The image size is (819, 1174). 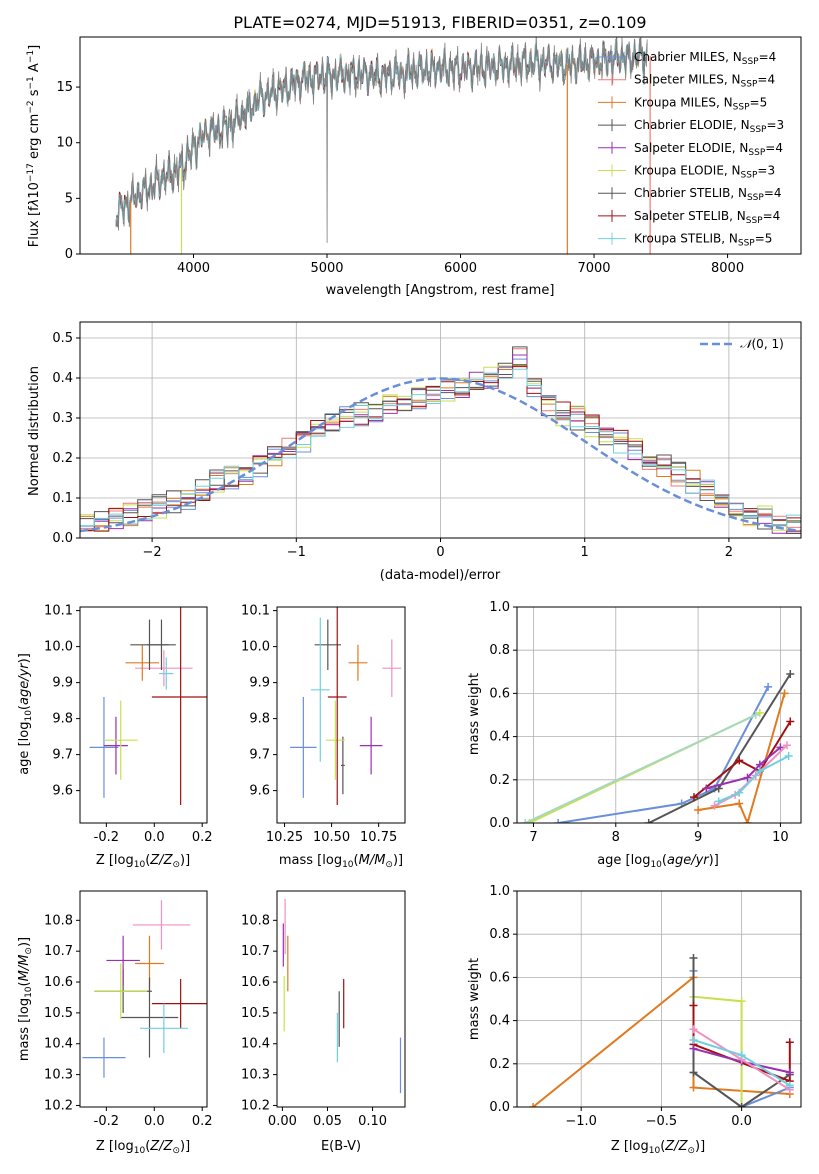 What do you see at coordinates (499, 607) in the screenshot?
I see `y-tick-label: 1.0` at bounding box center [499, 607].